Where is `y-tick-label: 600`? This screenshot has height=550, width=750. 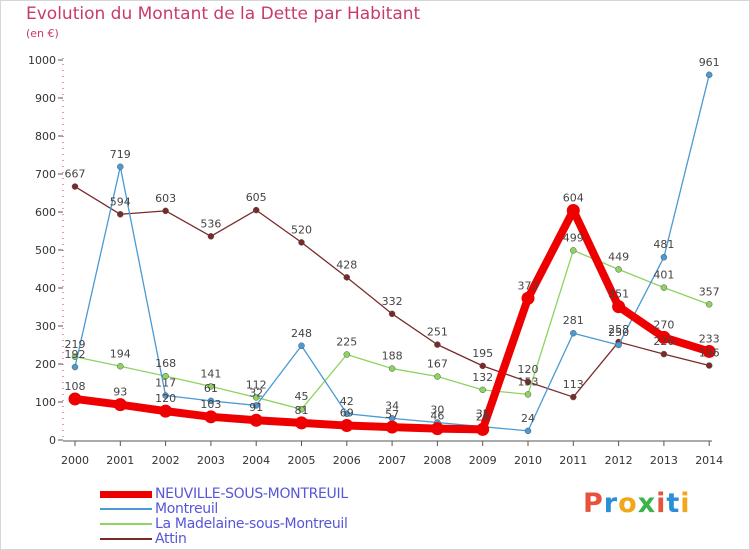
y-tick-label: 600 is located at coordinates (45, 212).